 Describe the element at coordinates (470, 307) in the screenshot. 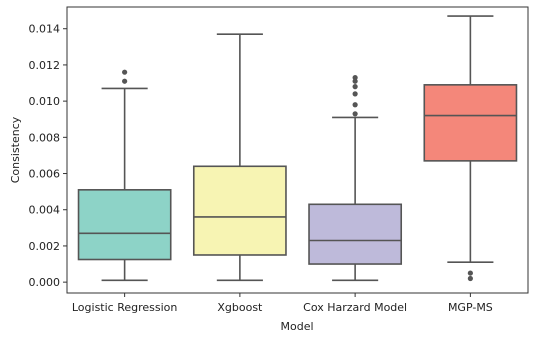

I see `x-tick-label: MGP-MS` at that location.